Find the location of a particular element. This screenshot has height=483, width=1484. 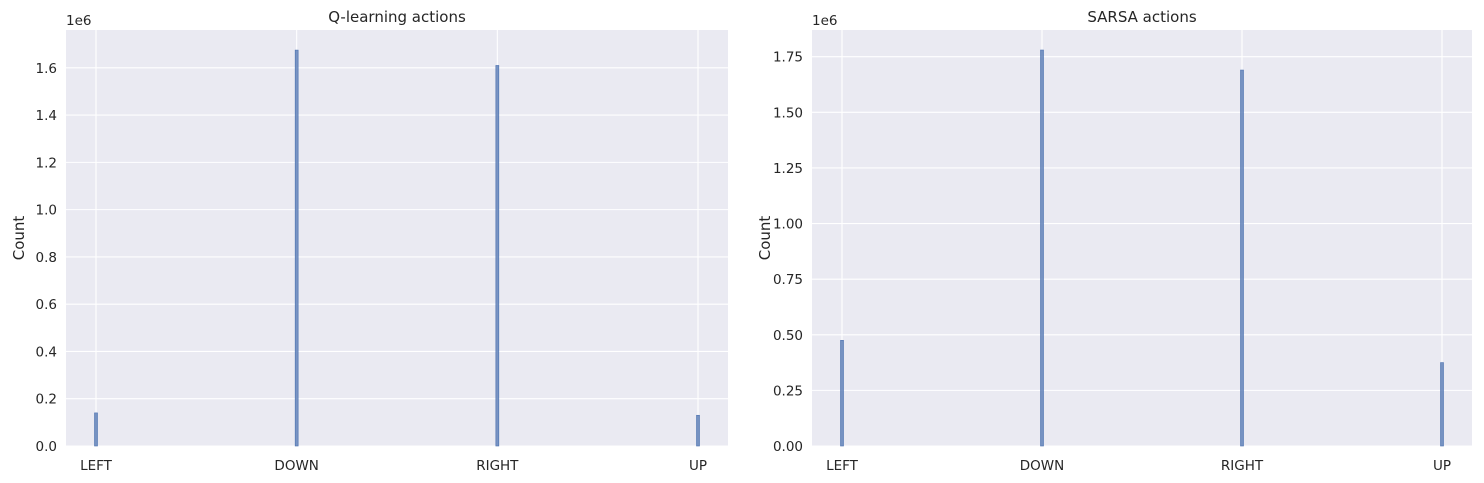

y-tick-label: 0.75 is located at coordinates (788, 280).